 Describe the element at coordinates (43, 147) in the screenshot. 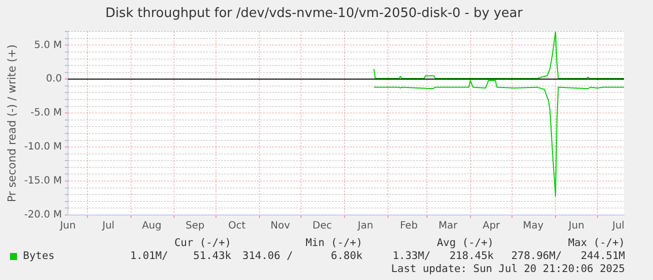

I see `y-tick-label: -10.0 M` at that location.